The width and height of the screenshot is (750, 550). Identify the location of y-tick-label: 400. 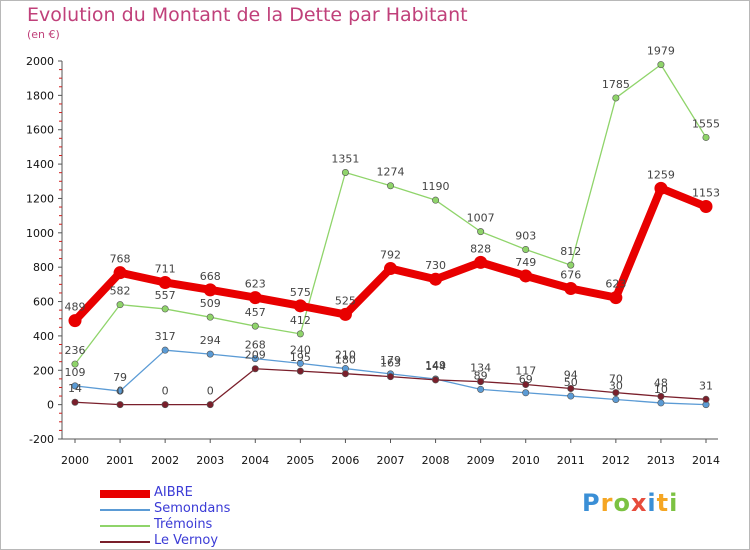
(43, 336).